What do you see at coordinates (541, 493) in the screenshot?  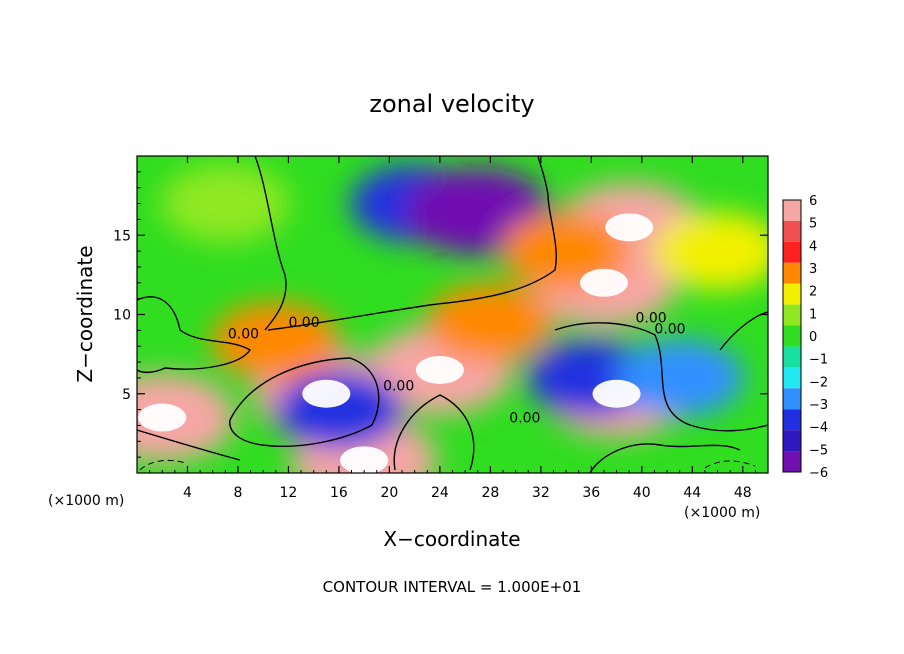 I see `x-tick-label: 32` at bounding box center [541, 493].